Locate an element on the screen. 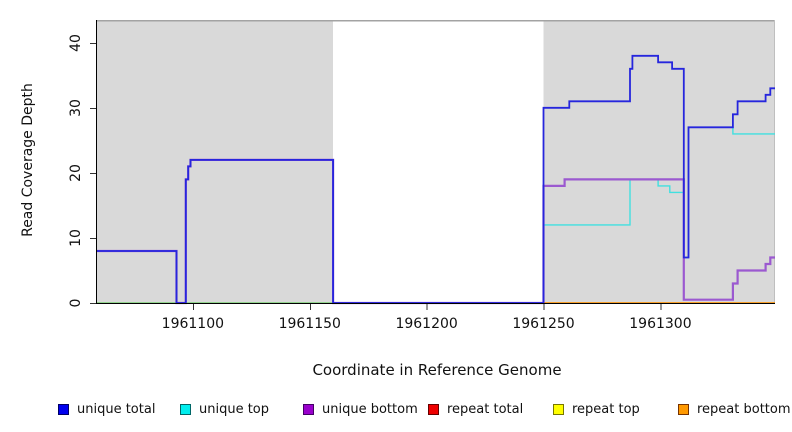  y-tick-label: 20 is located at coordinates (76, 172).